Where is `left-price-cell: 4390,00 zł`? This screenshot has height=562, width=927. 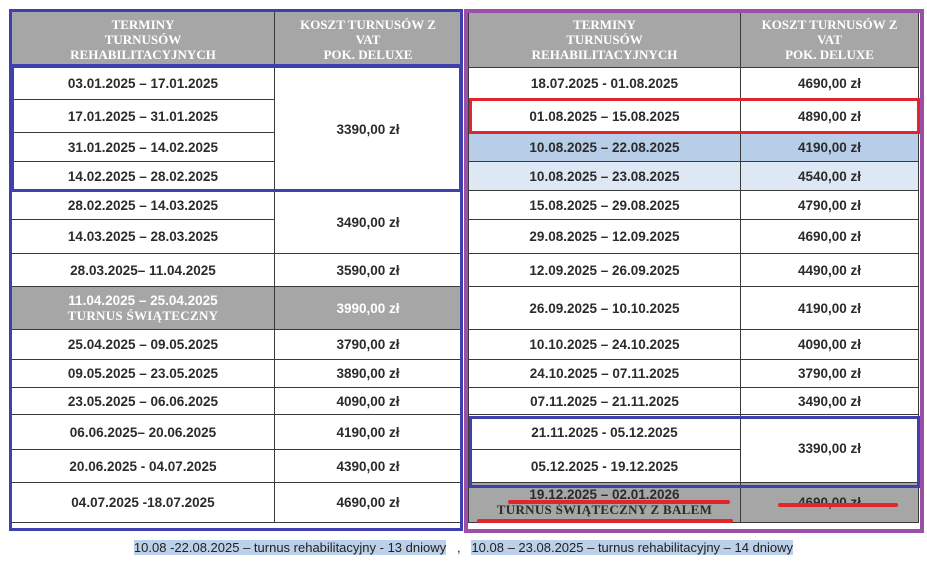
left-price-cell: 4390,00 zł is located at coordinates (368, 466).